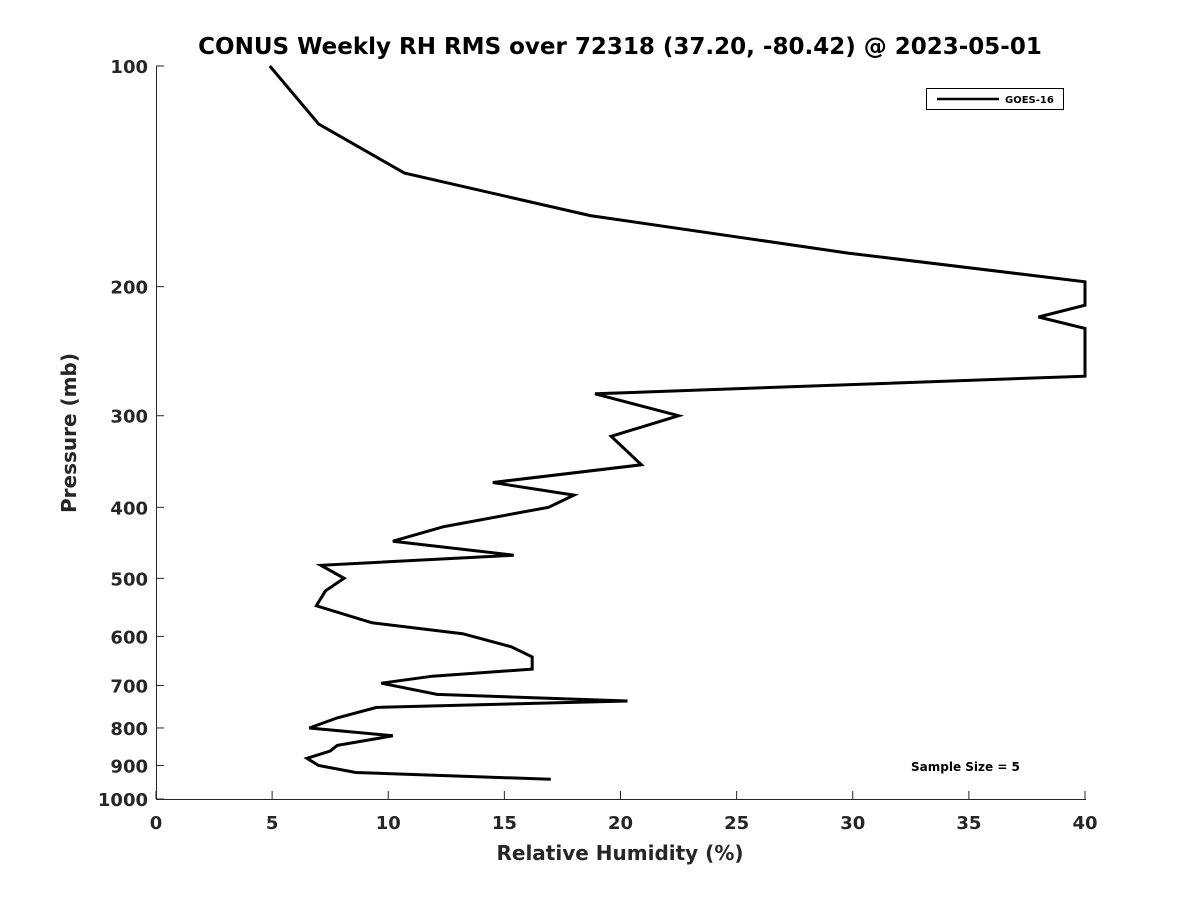 The width and height of the screenshot is (1200, 900). I want to click on x-tick-label: 20, so click(620, 823).